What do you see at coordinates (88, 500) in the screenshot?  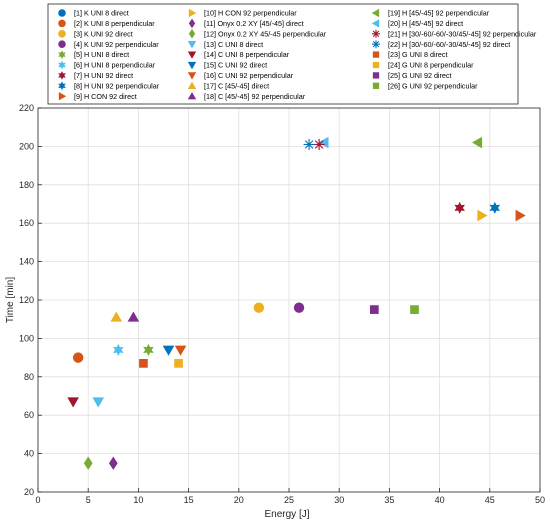 I see `x-tick-label: 5` at bounding box center [88, 500].